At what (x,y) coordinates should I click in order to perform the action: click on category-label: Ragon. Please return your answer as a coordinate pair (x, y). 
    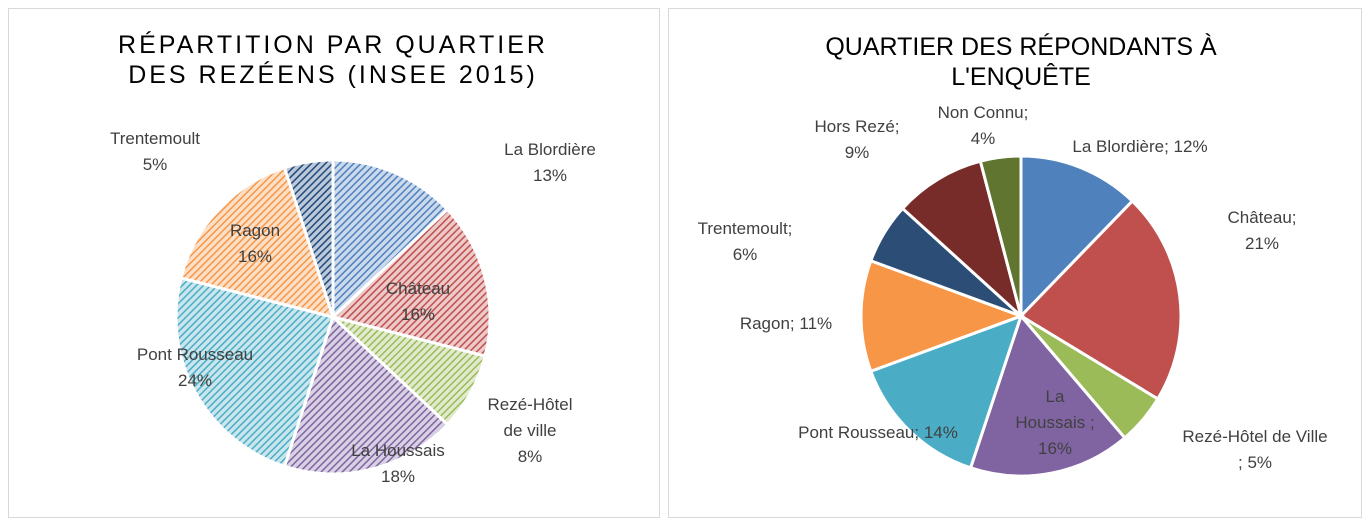
    Looking at the image, I should click on (255, 230).